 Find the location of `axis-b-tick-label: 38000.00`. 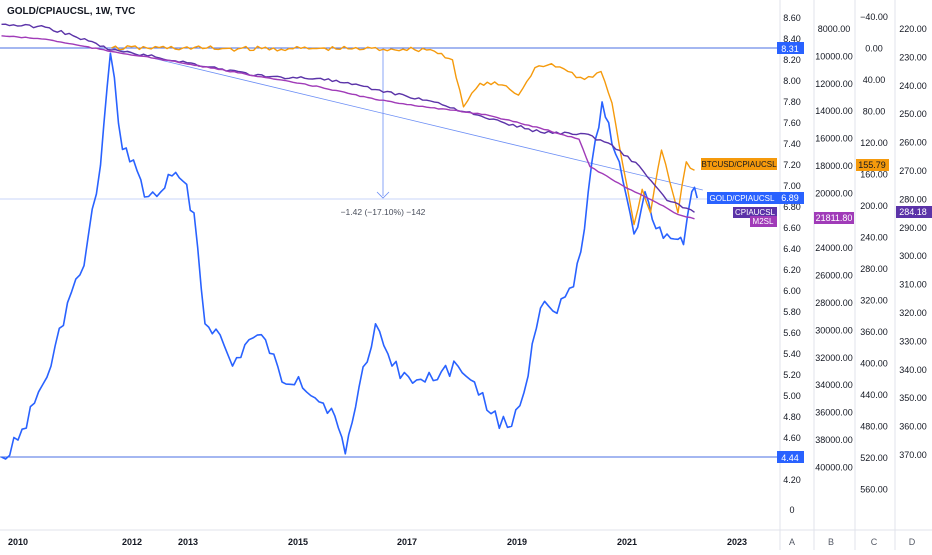

axis-b-tick-label: 38000.00 is located at coordinates (834, 440).